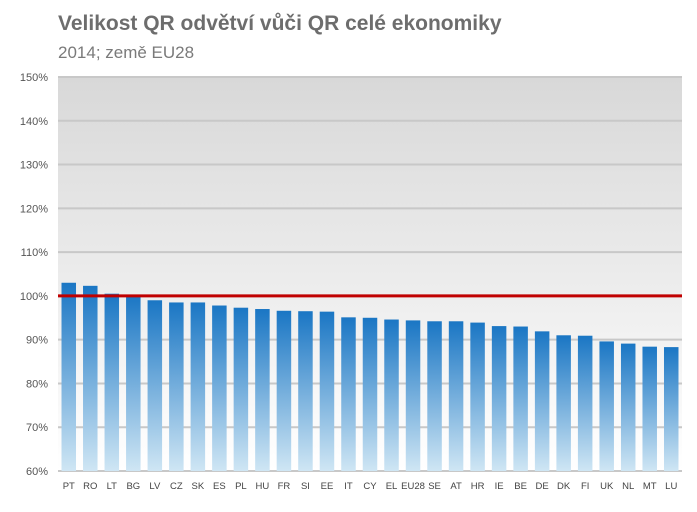  I want to click on x-tick-label: SI, so click(305, 486).